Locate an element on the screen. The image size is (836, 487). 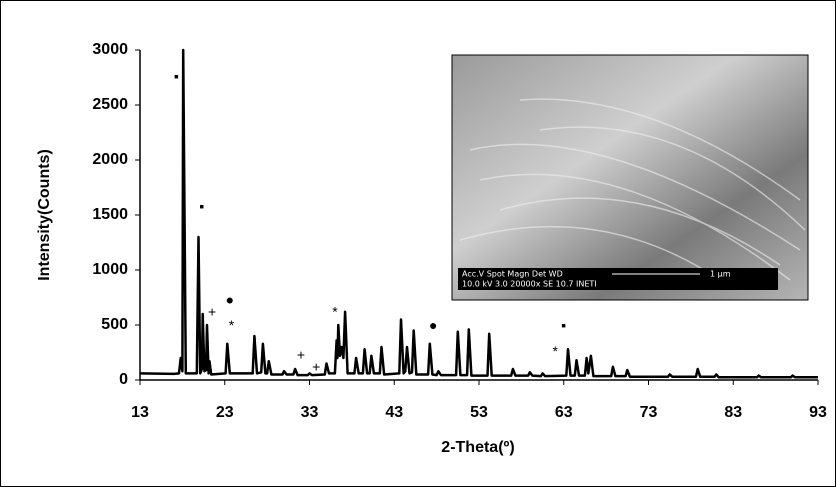
inset-values: 10.0 kV 3.0 20000x SE 10.7 INETI is located at coordinates (529, 284).